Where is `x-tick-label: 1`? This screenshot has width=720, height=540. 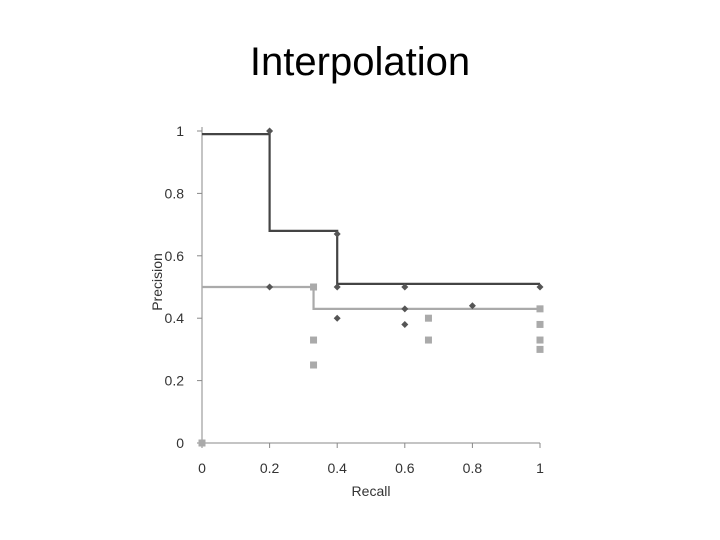 x-tick-label: 1 is located at coordinates (540, 468).